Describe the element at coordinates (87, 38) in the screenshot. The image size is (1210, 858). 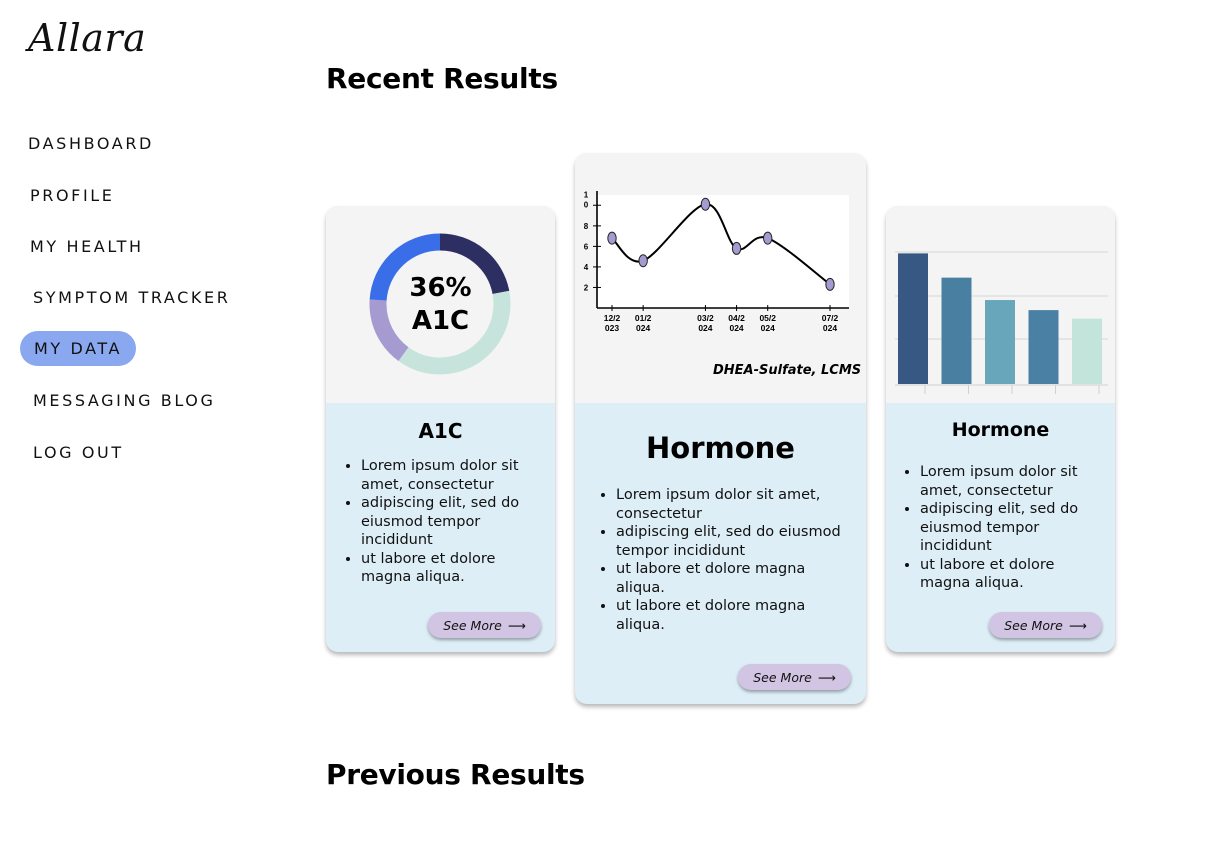
I see `app-logo: Allara` at that location.